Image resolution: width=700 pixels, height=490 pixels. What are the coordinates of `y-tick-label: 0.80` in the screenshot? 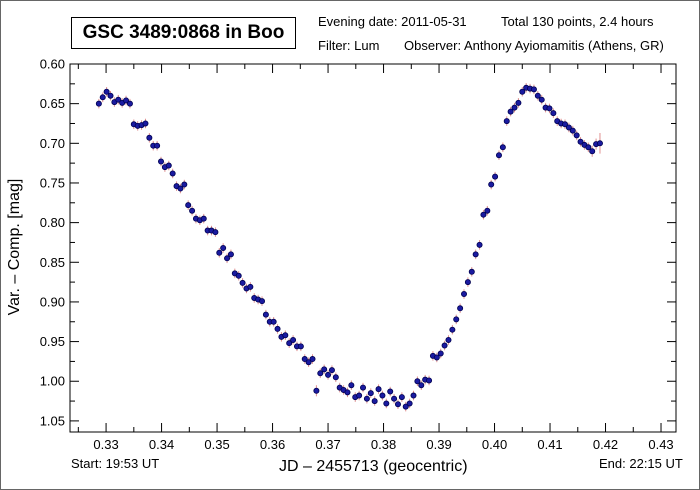 It's located at (52, 222).